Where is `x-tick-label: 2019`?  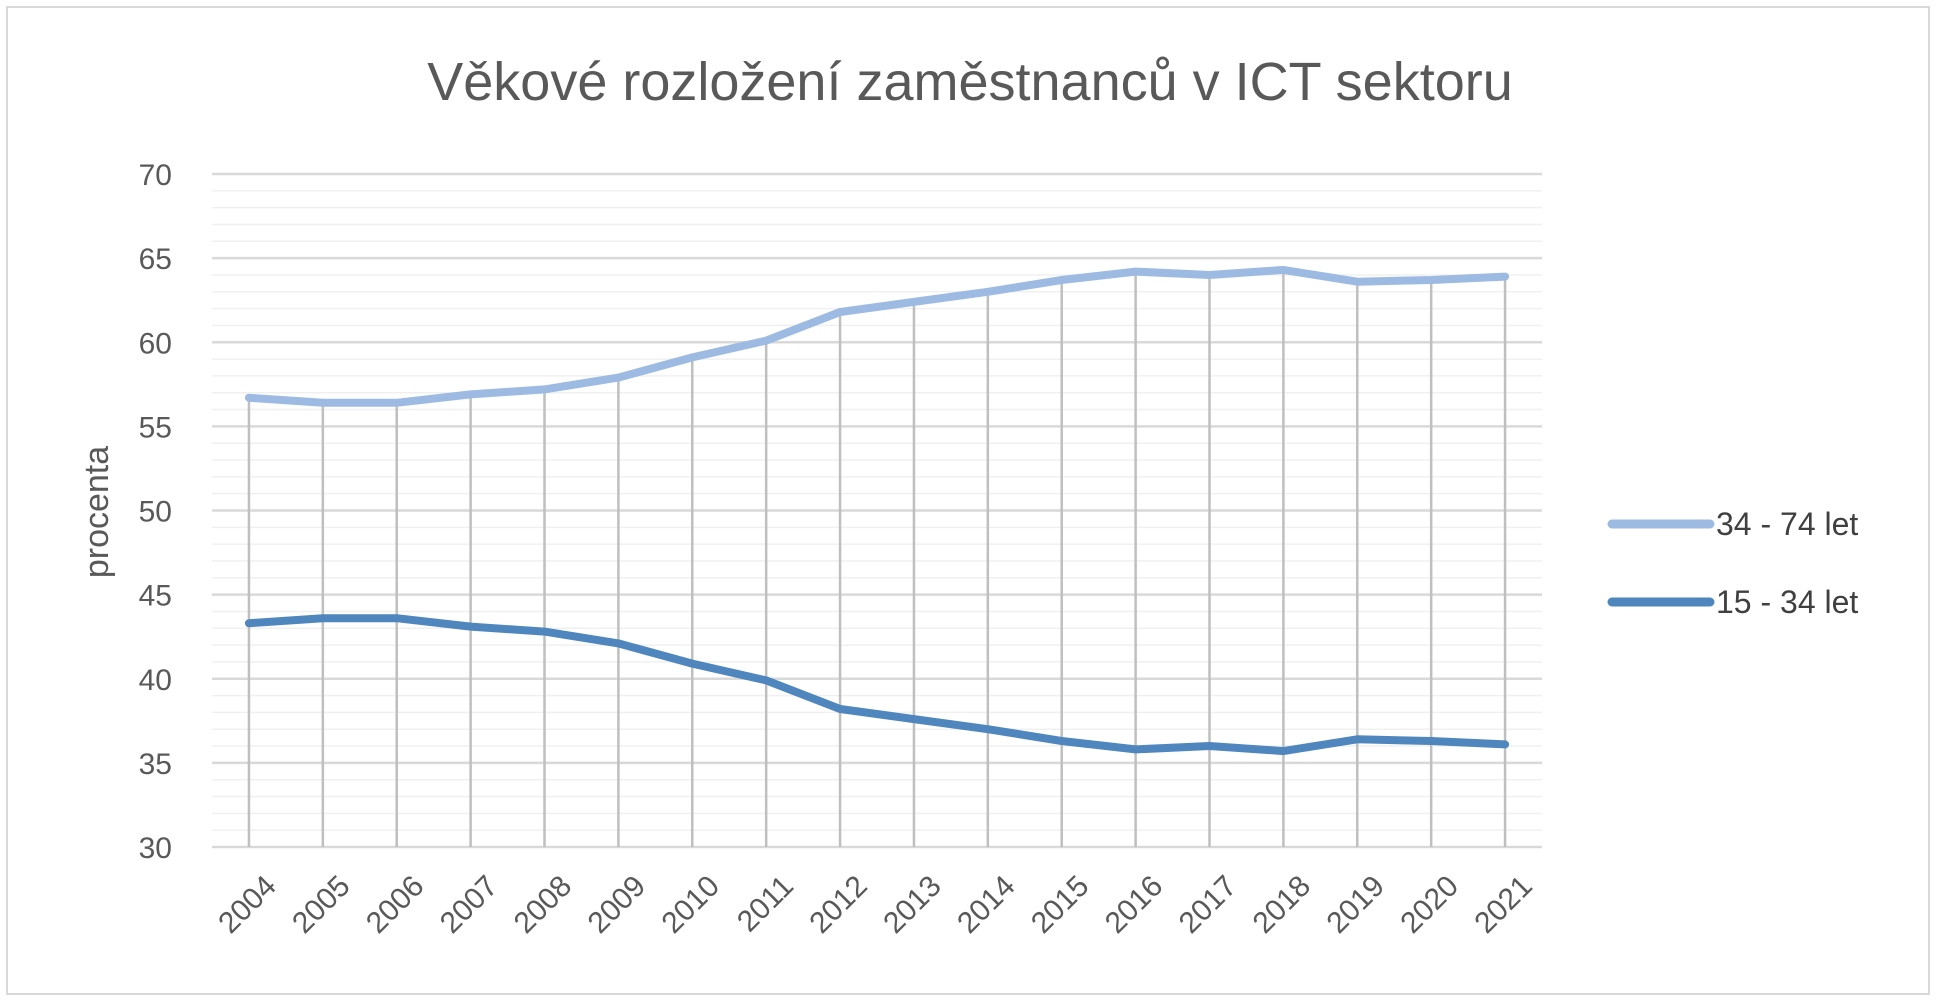
x-tick-label: 2019 is located at coordinates (1356, 904).